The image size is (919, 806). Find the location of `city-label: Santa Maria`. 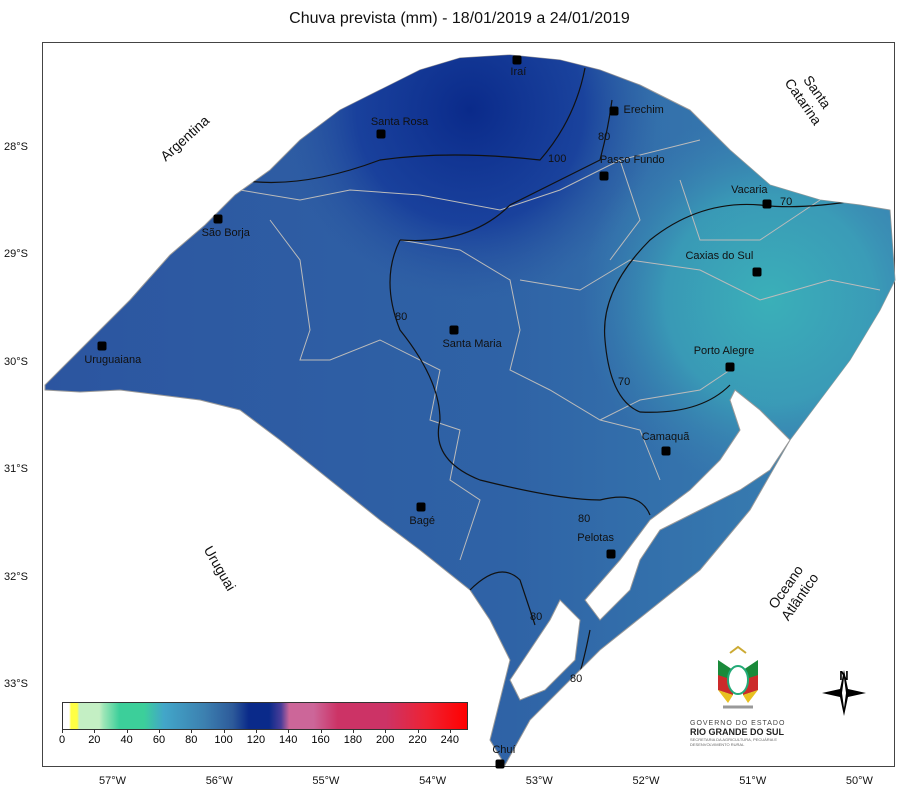

city-label: Santa Maria is located at coordinates (472, 343).